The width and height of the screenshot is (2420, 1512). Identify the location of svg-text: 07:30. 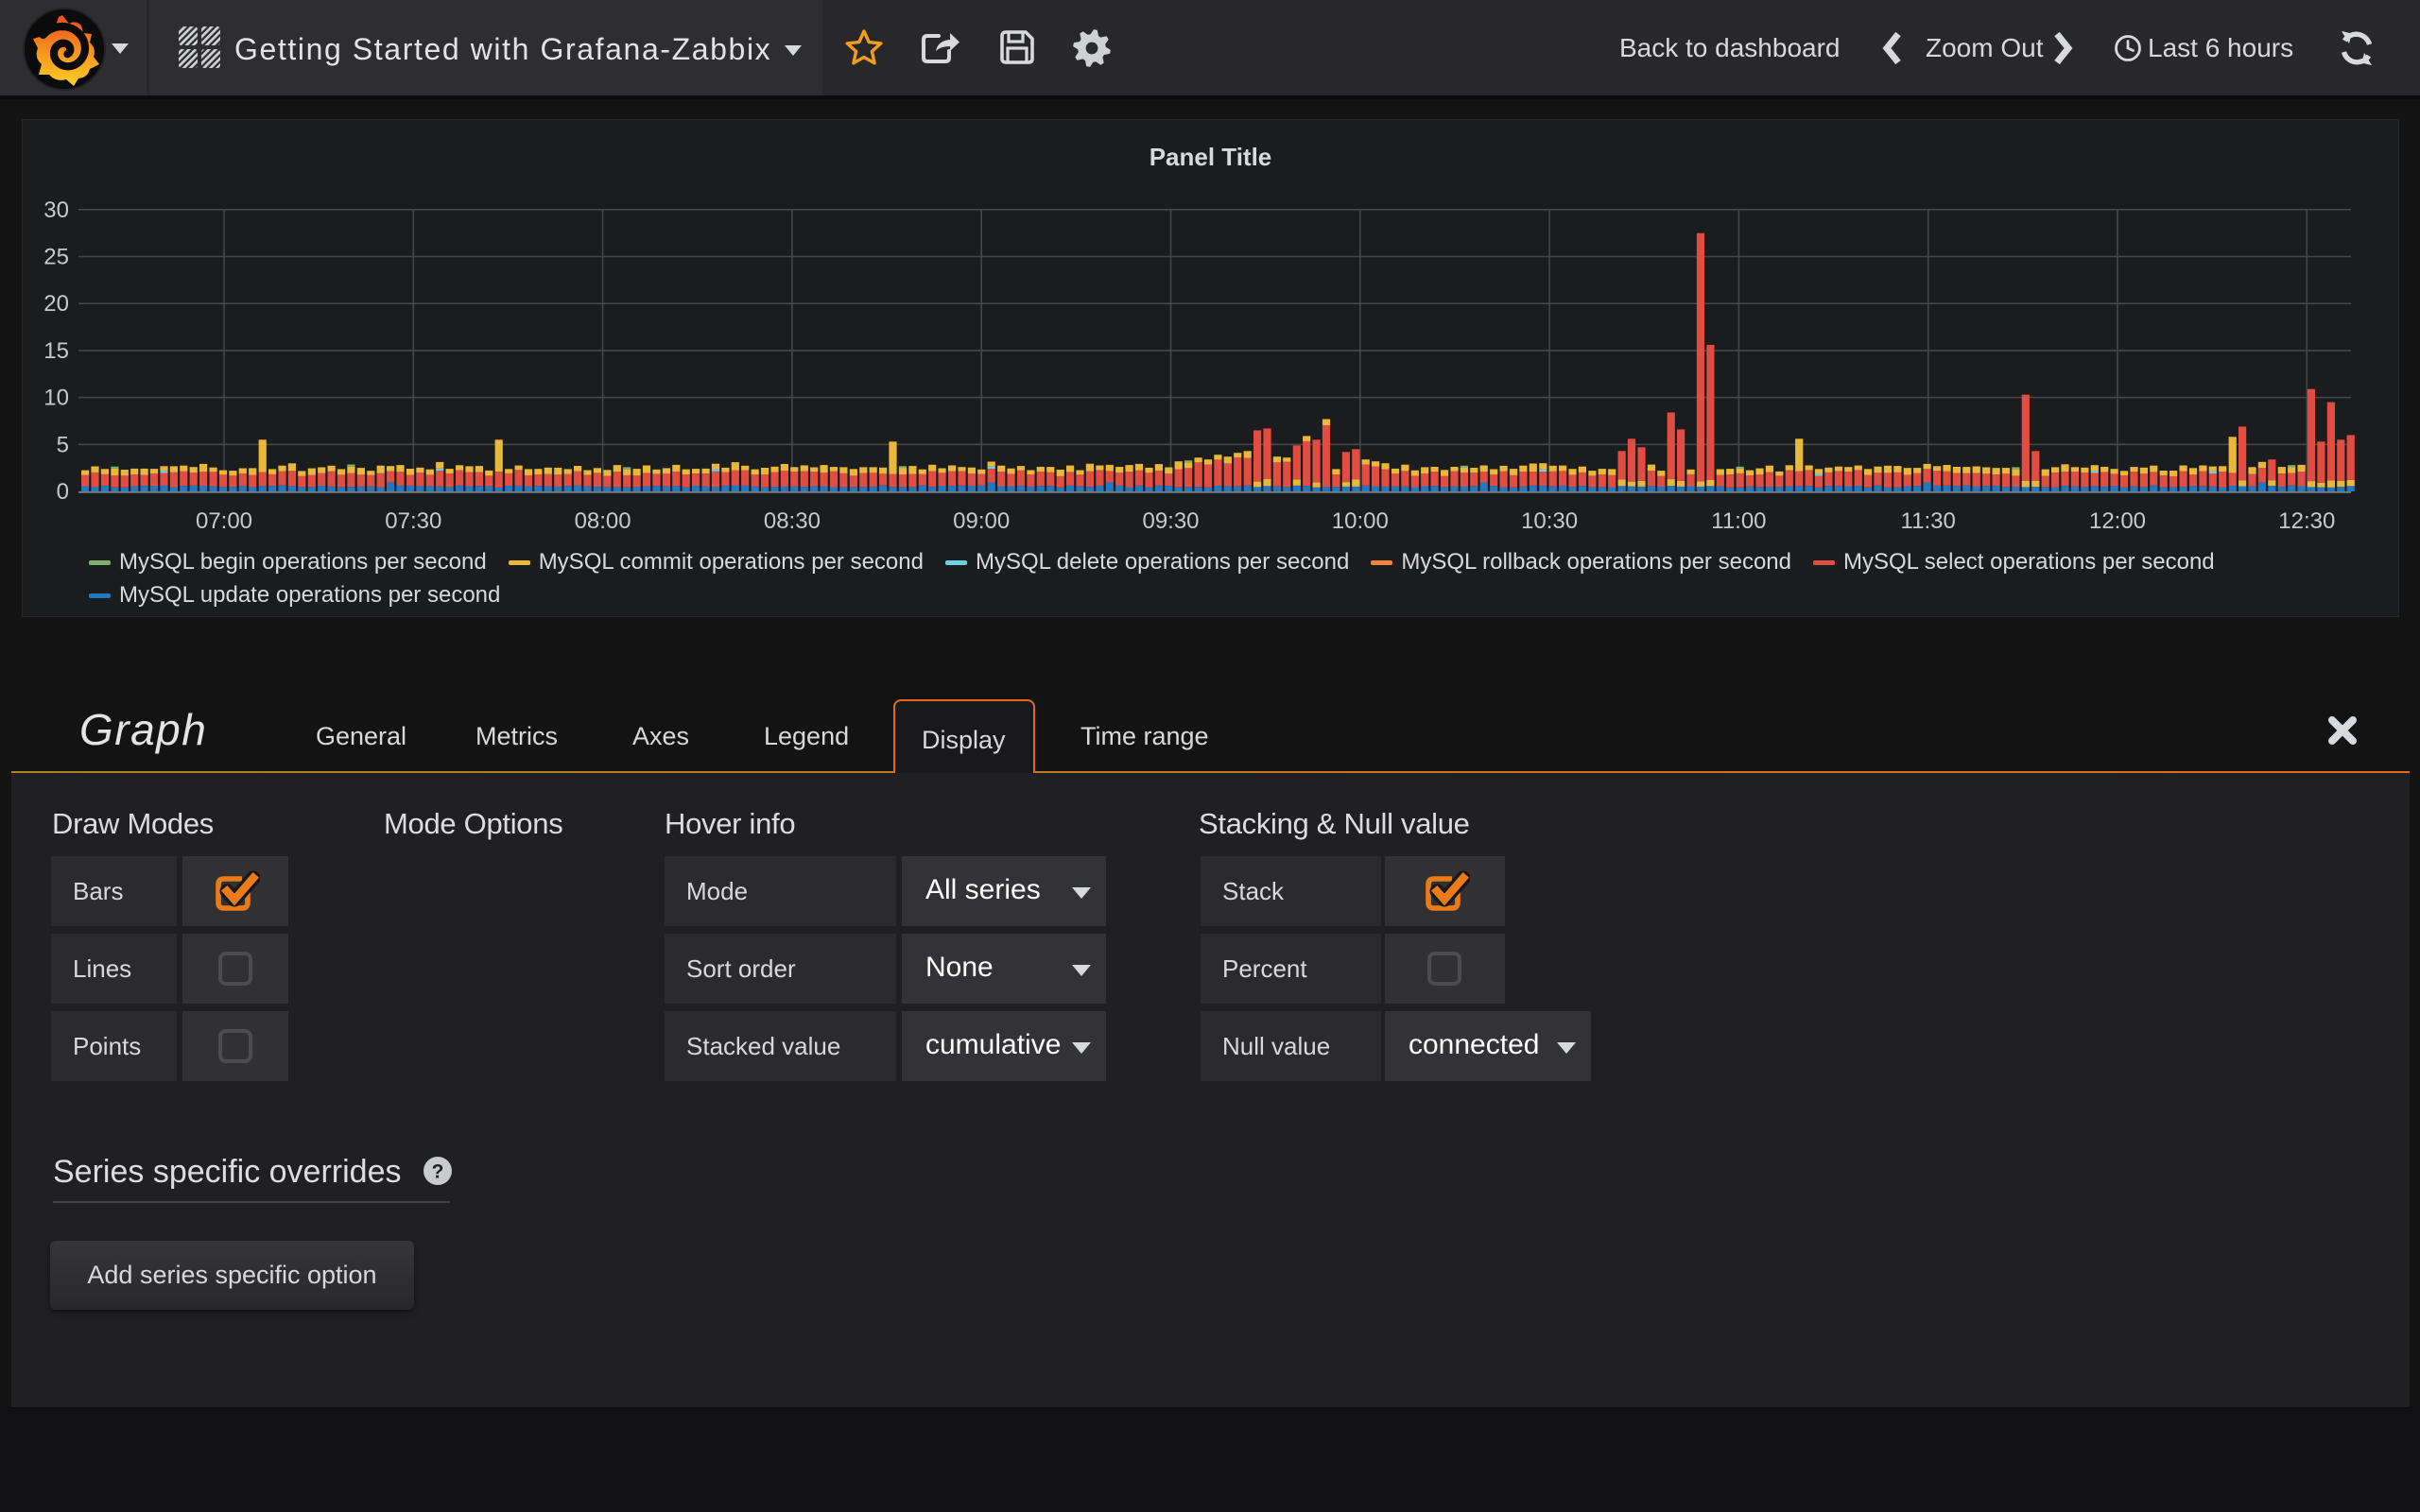
(413, 521).